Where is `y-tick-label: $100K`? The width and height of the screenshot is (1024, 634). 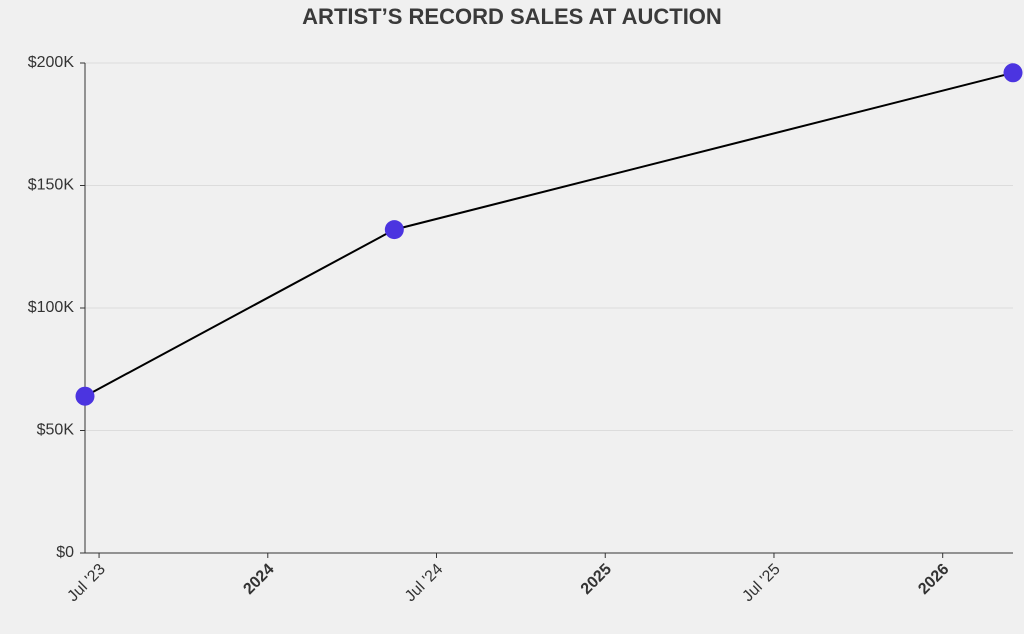
y-tick-label: $100K is located at coordinates (51, 307).